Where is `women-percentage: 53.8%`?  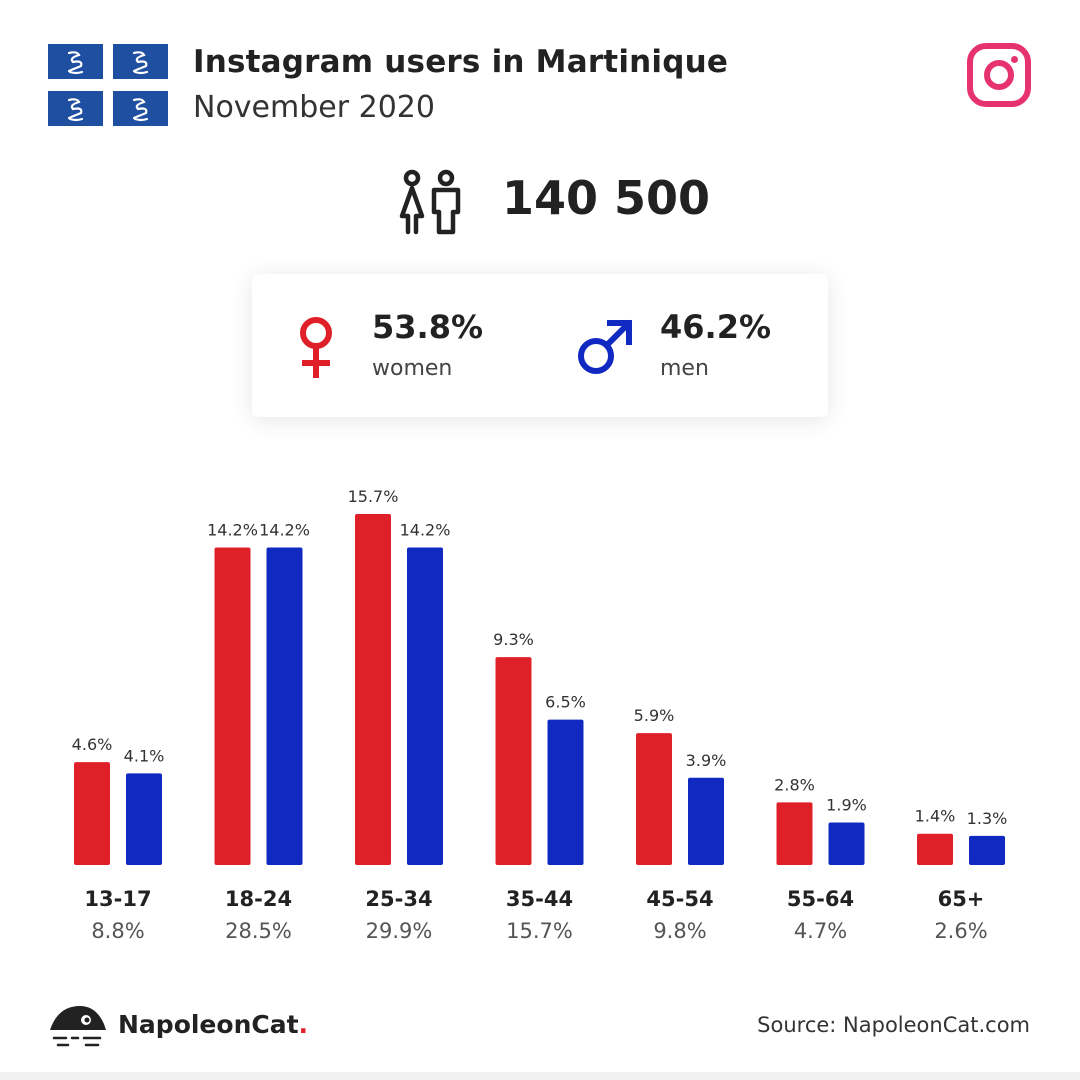
women-percentage: 53.8% is located at coordinates (428, 327).